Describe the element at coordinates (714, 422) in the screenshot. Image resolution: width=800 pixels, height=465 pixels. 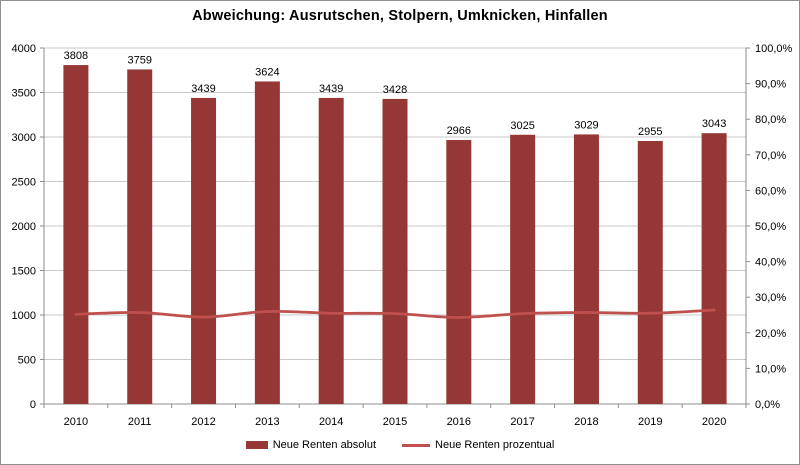
I see `x-axis-category-label: 2020` at that location.